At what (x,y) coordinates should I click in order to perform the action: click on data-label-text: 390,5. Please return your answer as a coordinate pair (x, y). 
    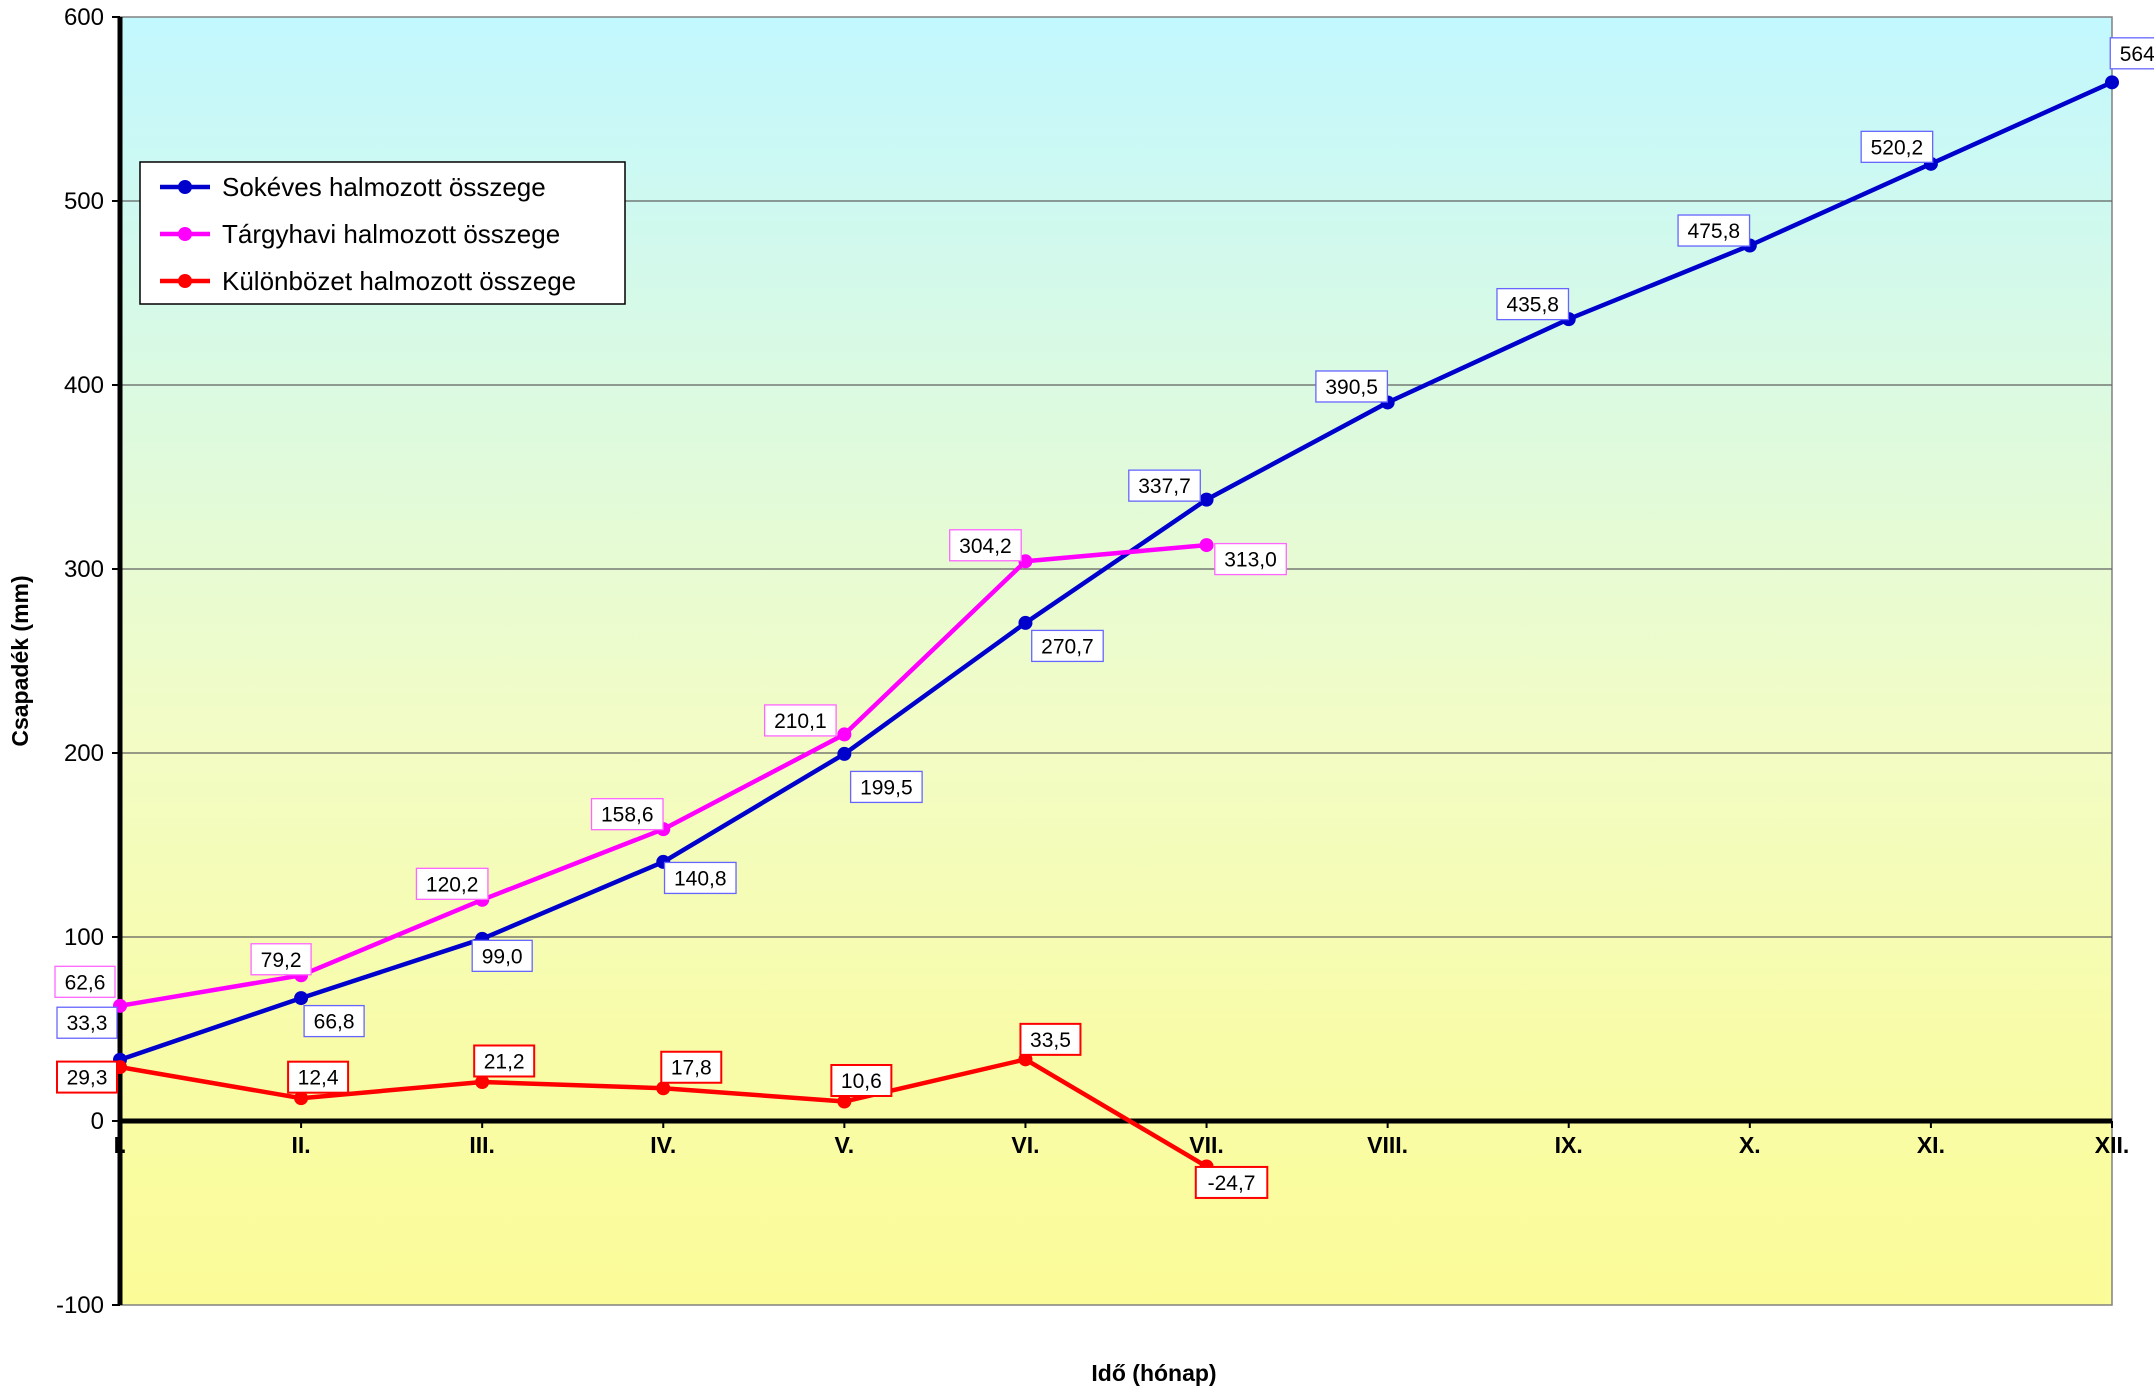
    Looking at the image, I should click on (1351, 387).